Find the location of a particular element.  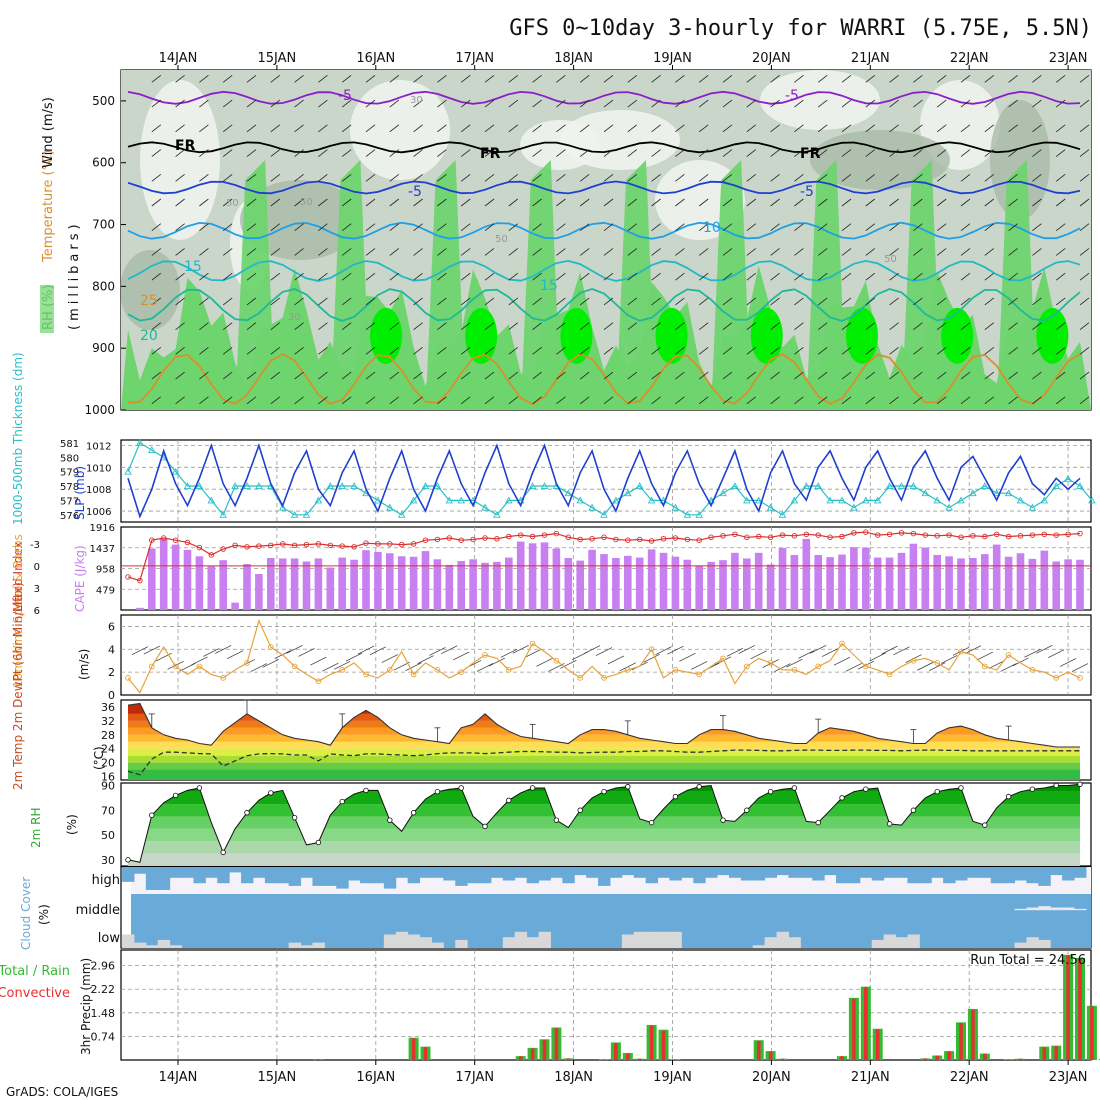

lifted-tick-label: -3 is located at coordinates (35, 545).